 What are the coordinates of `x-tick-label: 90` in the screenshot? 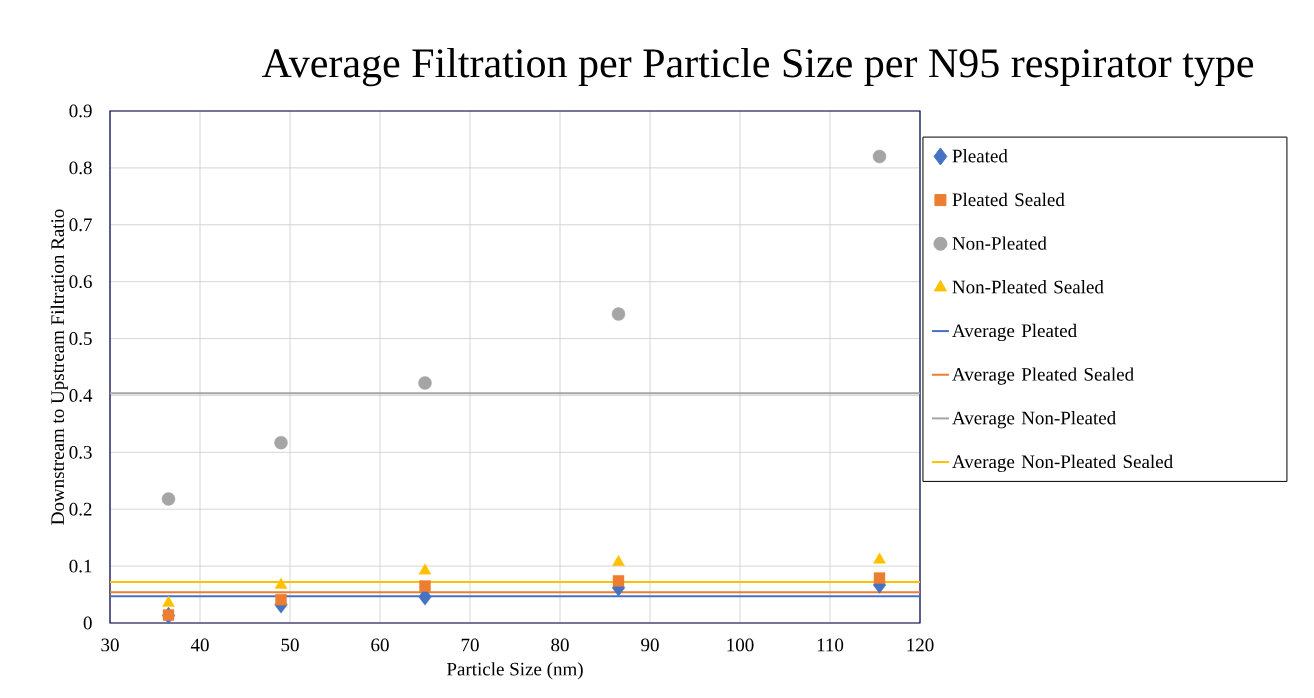 It's located at (650, 645).